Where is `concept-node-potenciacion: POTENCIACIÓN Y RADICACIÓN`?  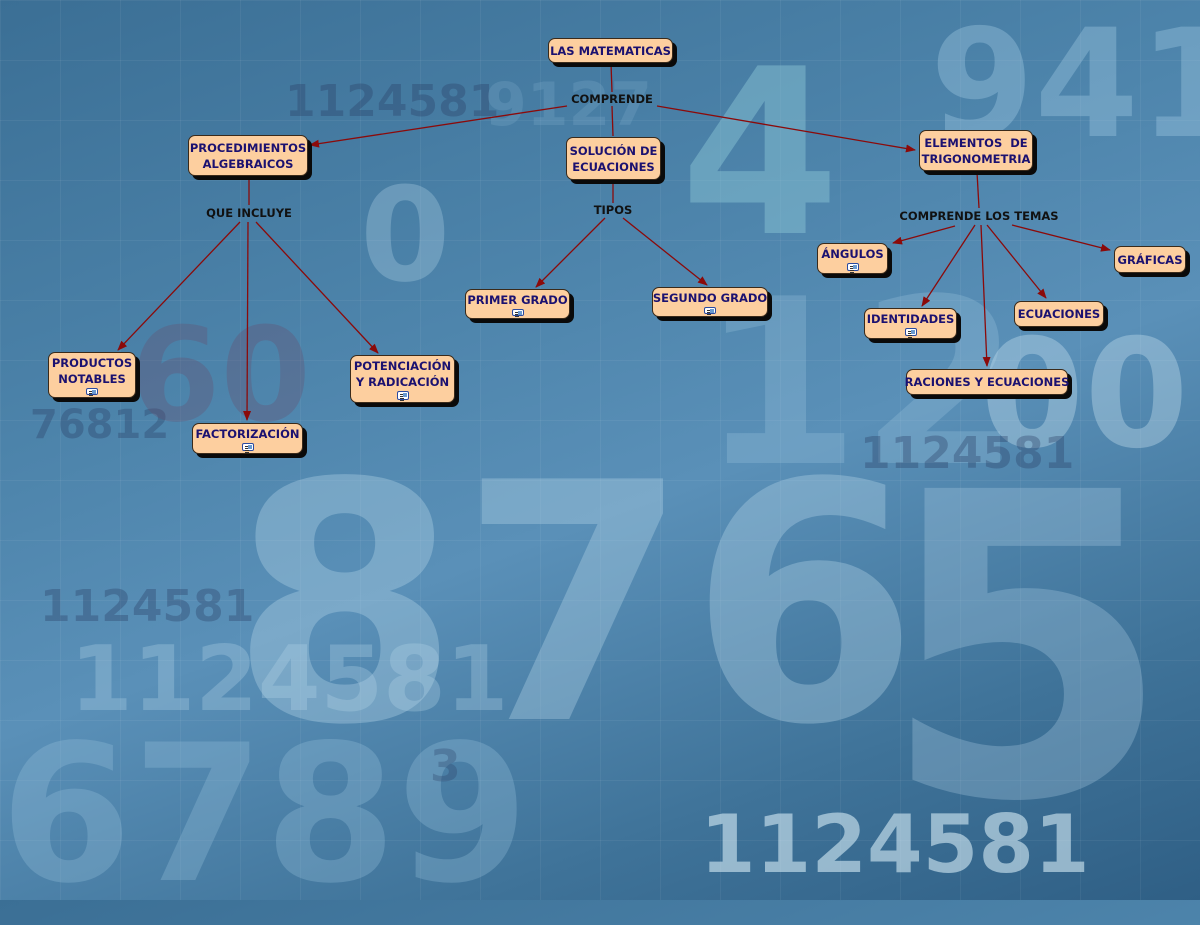 concept-node-potenciacion: POTENCIACIÓN Y RADICACIÓN is located at coordinates (402, 379).